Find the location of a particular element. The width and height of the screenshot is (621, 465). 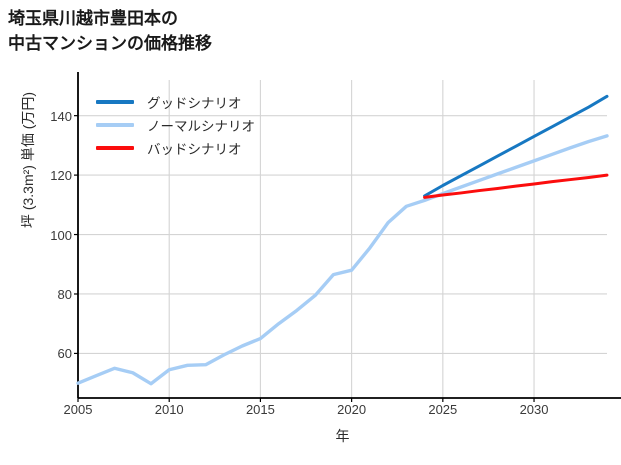

chart-title-line-1: 埼玉県川越市豊田本の is located at coordinates (93, 18).